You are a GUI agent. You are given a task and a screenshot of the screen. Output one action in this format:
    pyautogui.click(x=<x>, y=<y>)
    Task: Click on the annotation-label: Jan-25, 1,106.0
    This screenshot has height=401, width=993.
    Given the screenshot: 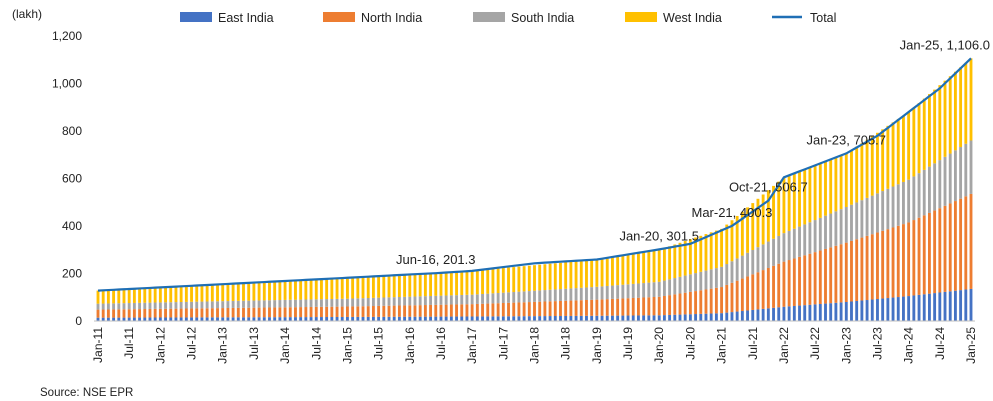 What is the action you would take?
    pyautogui.click(x=945, y=44)
    